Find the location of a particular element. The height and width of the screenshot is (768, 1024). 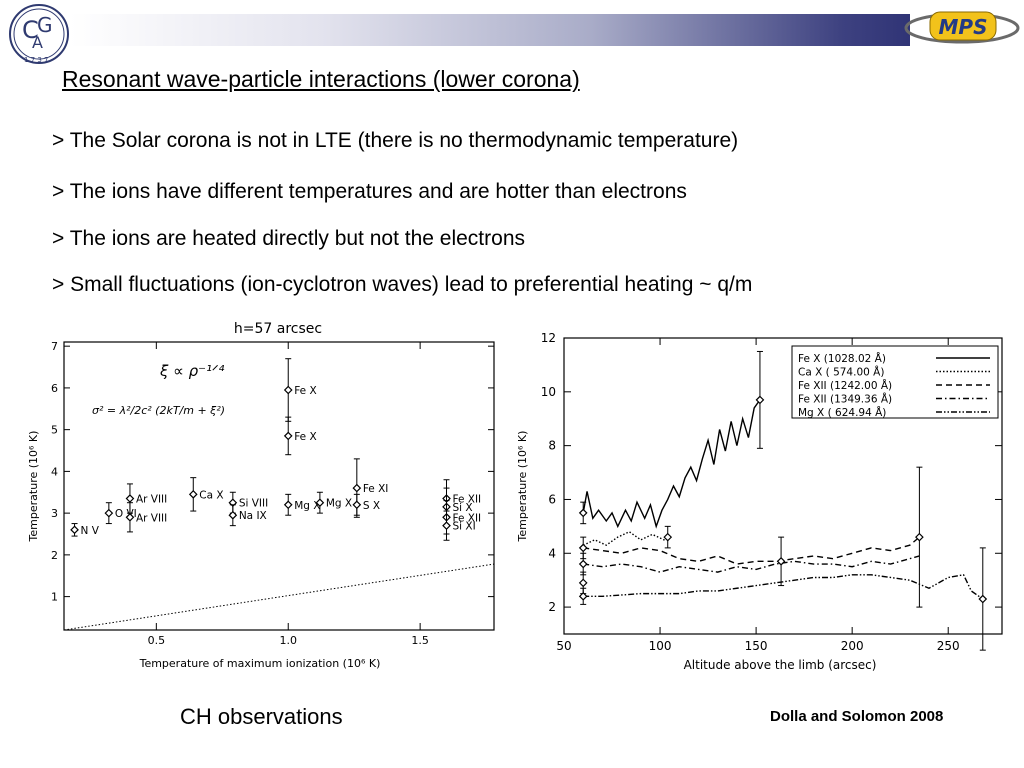

y-tick-label: 10 is located at coordinates (548, 392).